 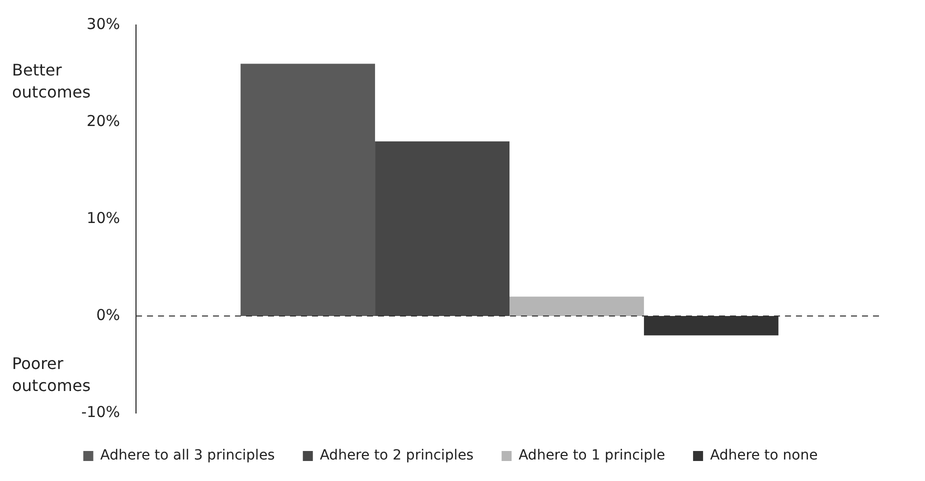 I want to click on y-tick-label: 0%, so click(x=108, y=315).